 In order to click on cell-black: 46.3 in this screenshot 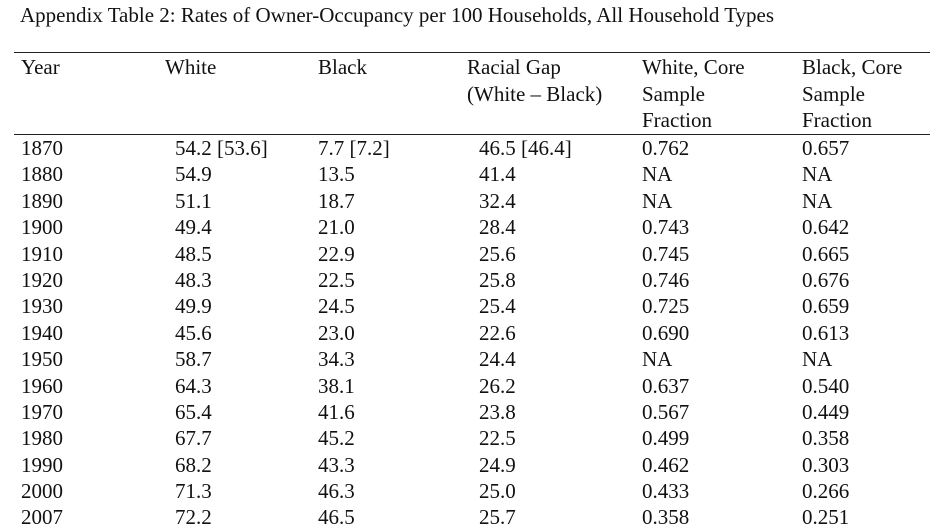, I will do `click(336, 491)`.